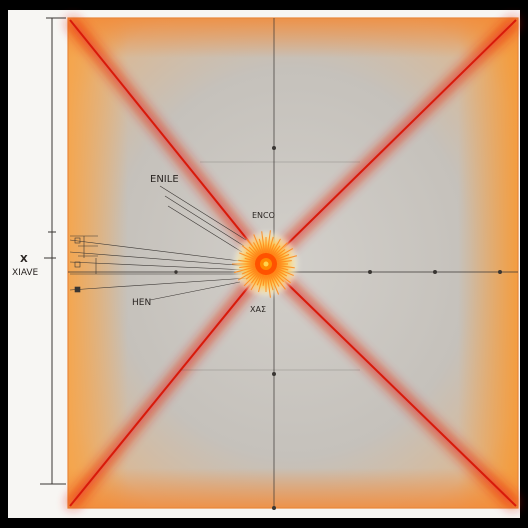 Image resolution: width=528 pixels, height=528 pixels. I want to click on label-left-lower: HEN, so click(141, 303).